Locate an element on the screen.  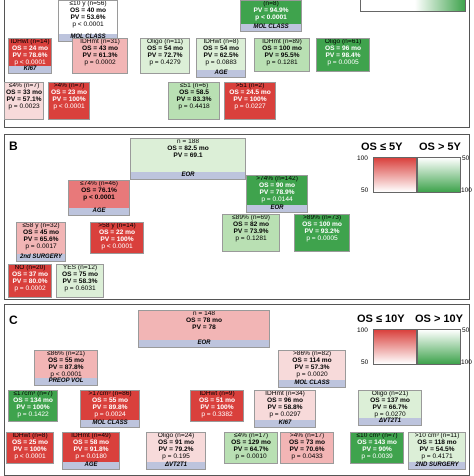
split-variable-label: ΔVT2T1 is located at coordinates (176, 465).